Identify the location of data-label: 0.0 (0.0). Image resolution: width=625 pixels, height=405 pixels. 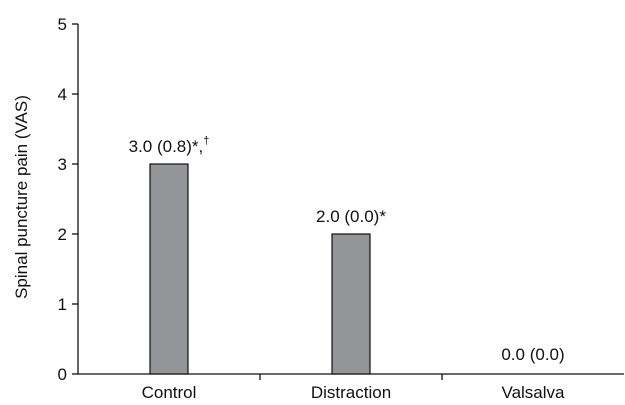
(532, 354).